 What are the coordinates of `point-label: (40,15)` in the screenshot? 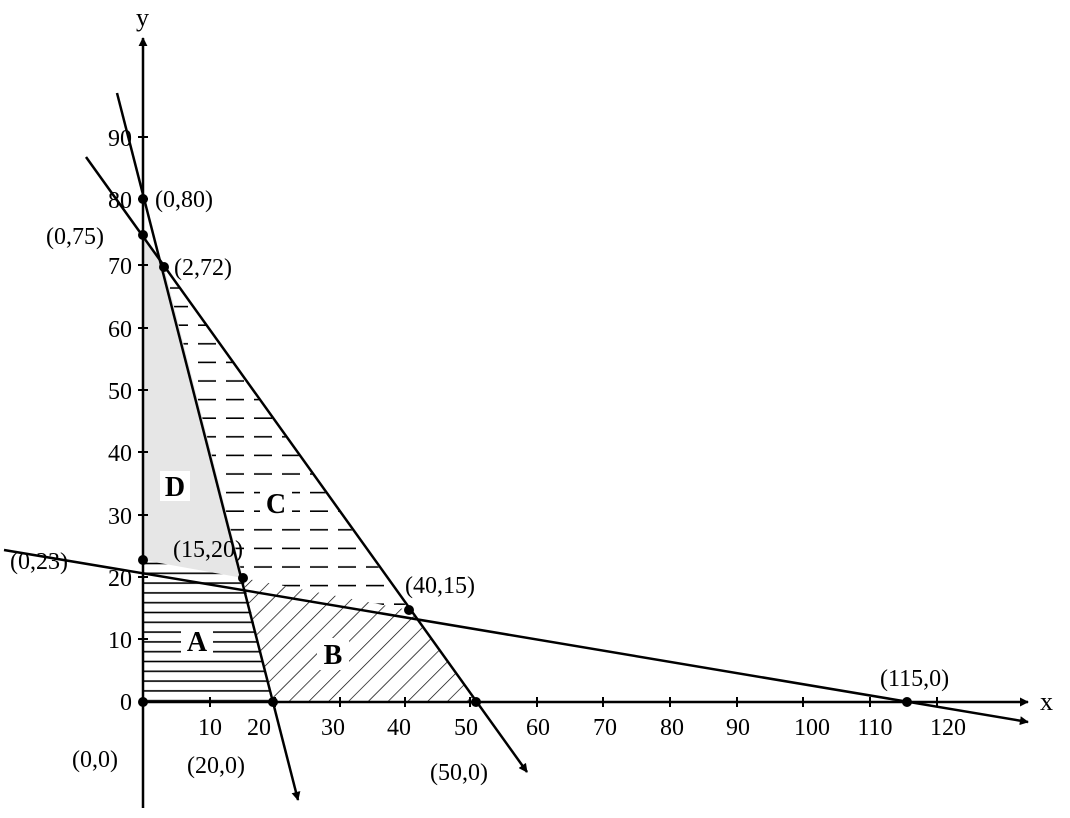 It's located at (440, 586).